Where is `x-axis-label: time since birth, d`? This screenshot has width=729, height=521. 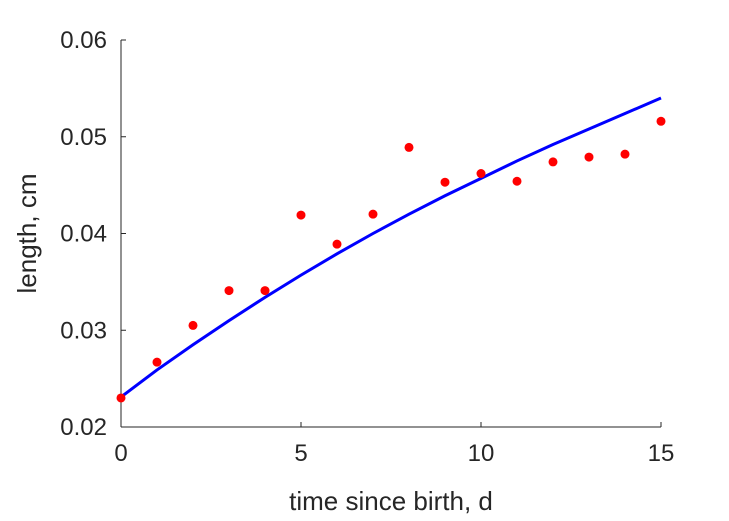 x-axis-label: time since birth, d is located at coordinates (391, 501).